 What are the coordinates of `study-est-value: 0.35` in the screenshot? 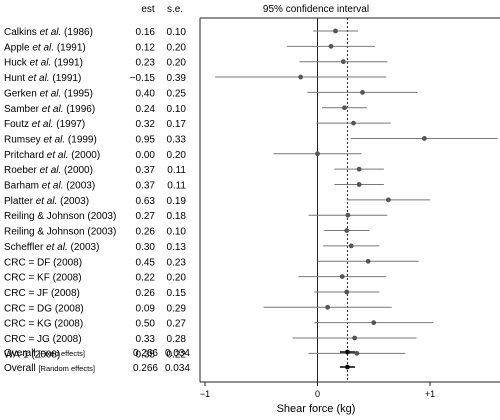 It's located at (146, 354).